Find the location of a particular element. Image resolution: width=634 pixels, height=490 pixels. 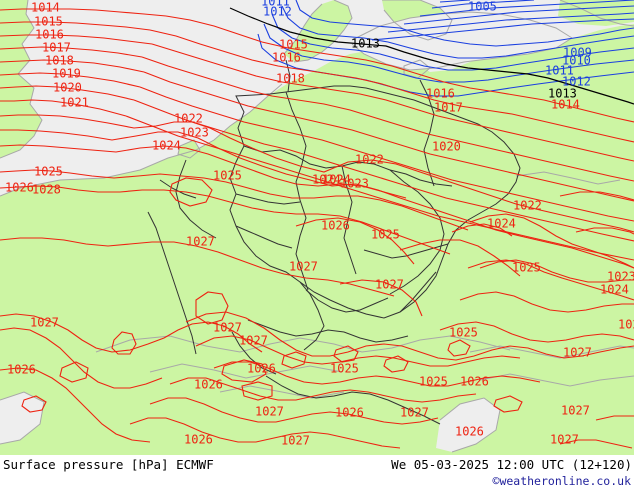

contour-label: 1009 is located at coordinates (577, 53).